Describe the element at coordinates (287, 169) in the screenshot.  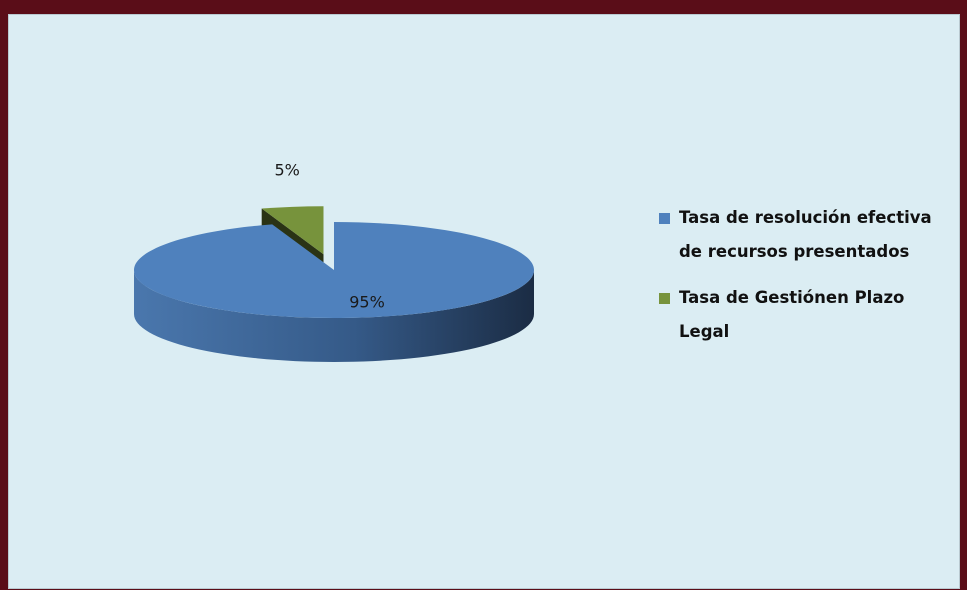
I see `data-label: 5%` at that location.